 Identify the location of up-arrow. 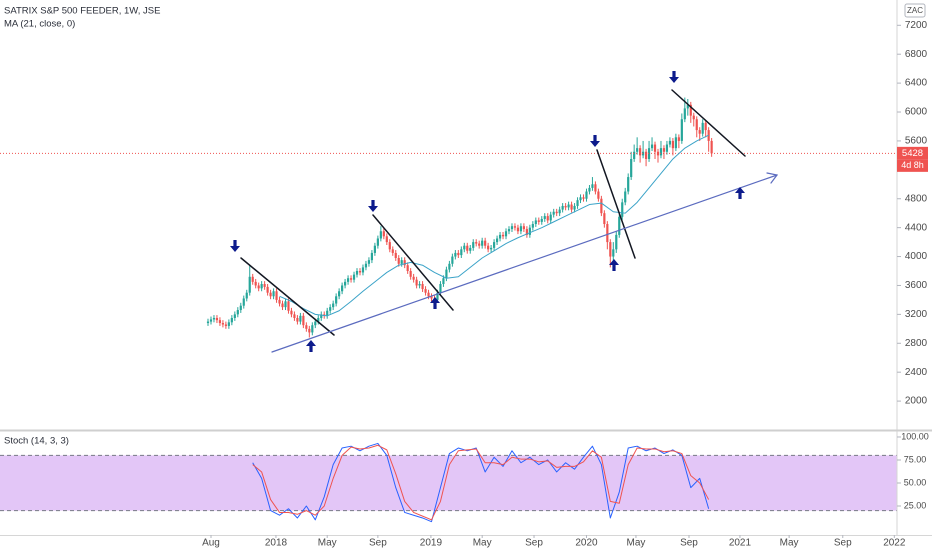
(435, 303).